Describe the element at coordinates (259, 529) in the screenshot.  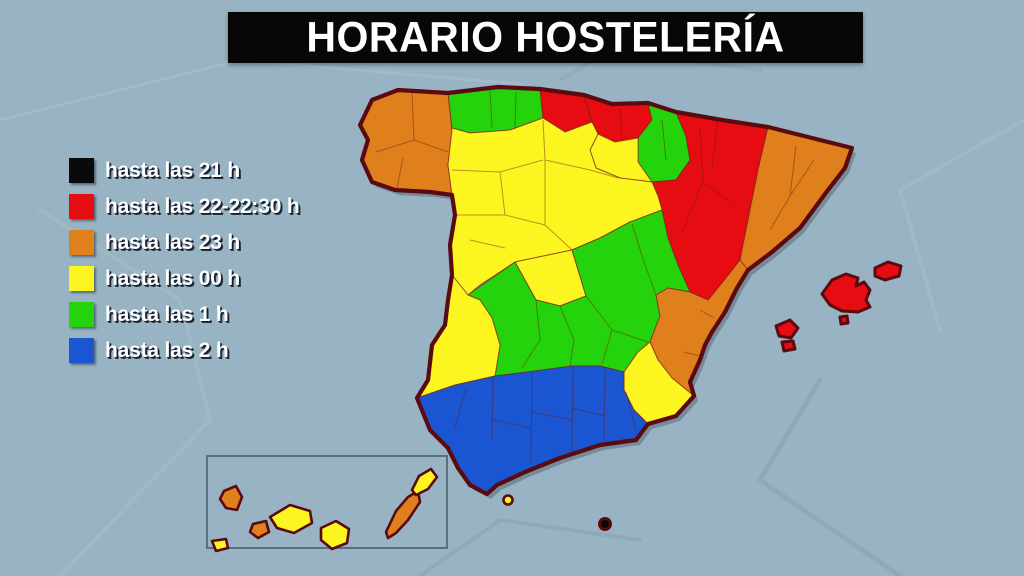
I see `region-la-gomera` at that location.